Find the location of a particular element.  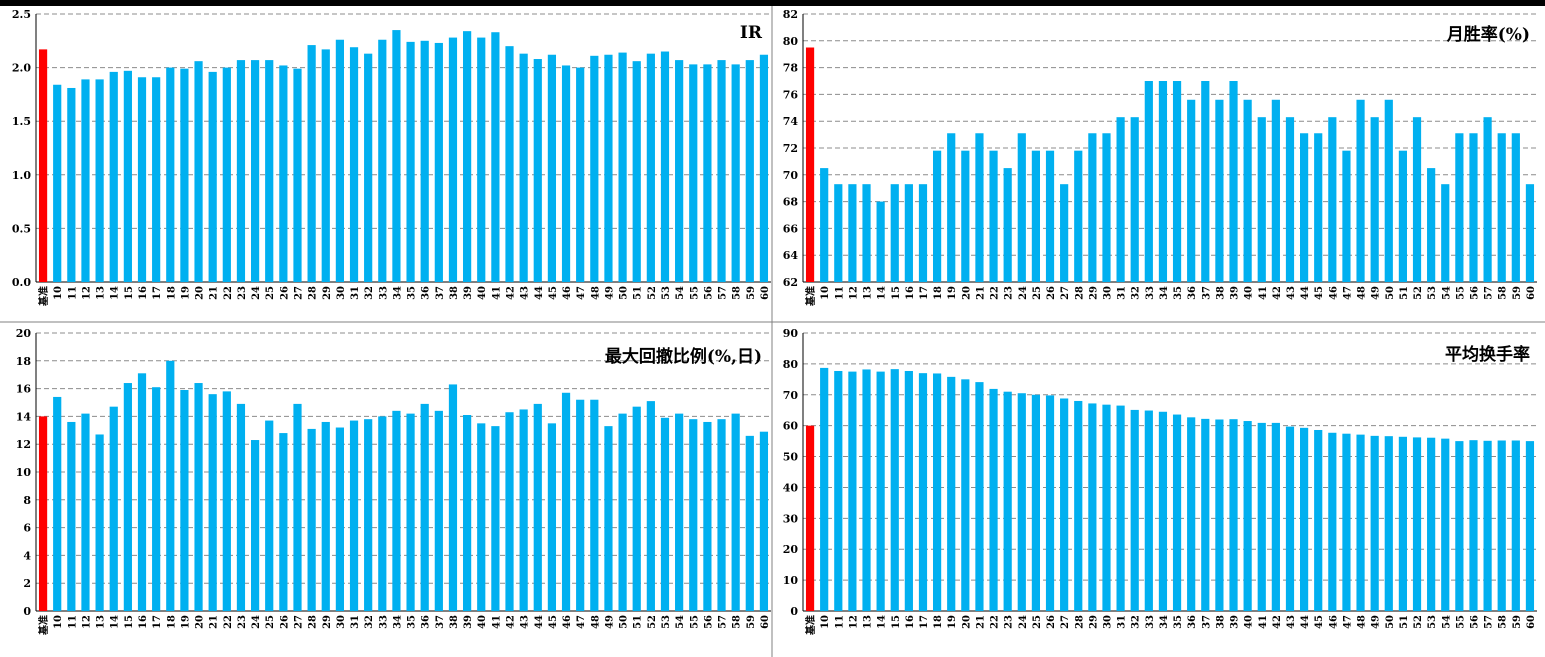

x-tick-label: 26 is located at coordinates (284, 622).